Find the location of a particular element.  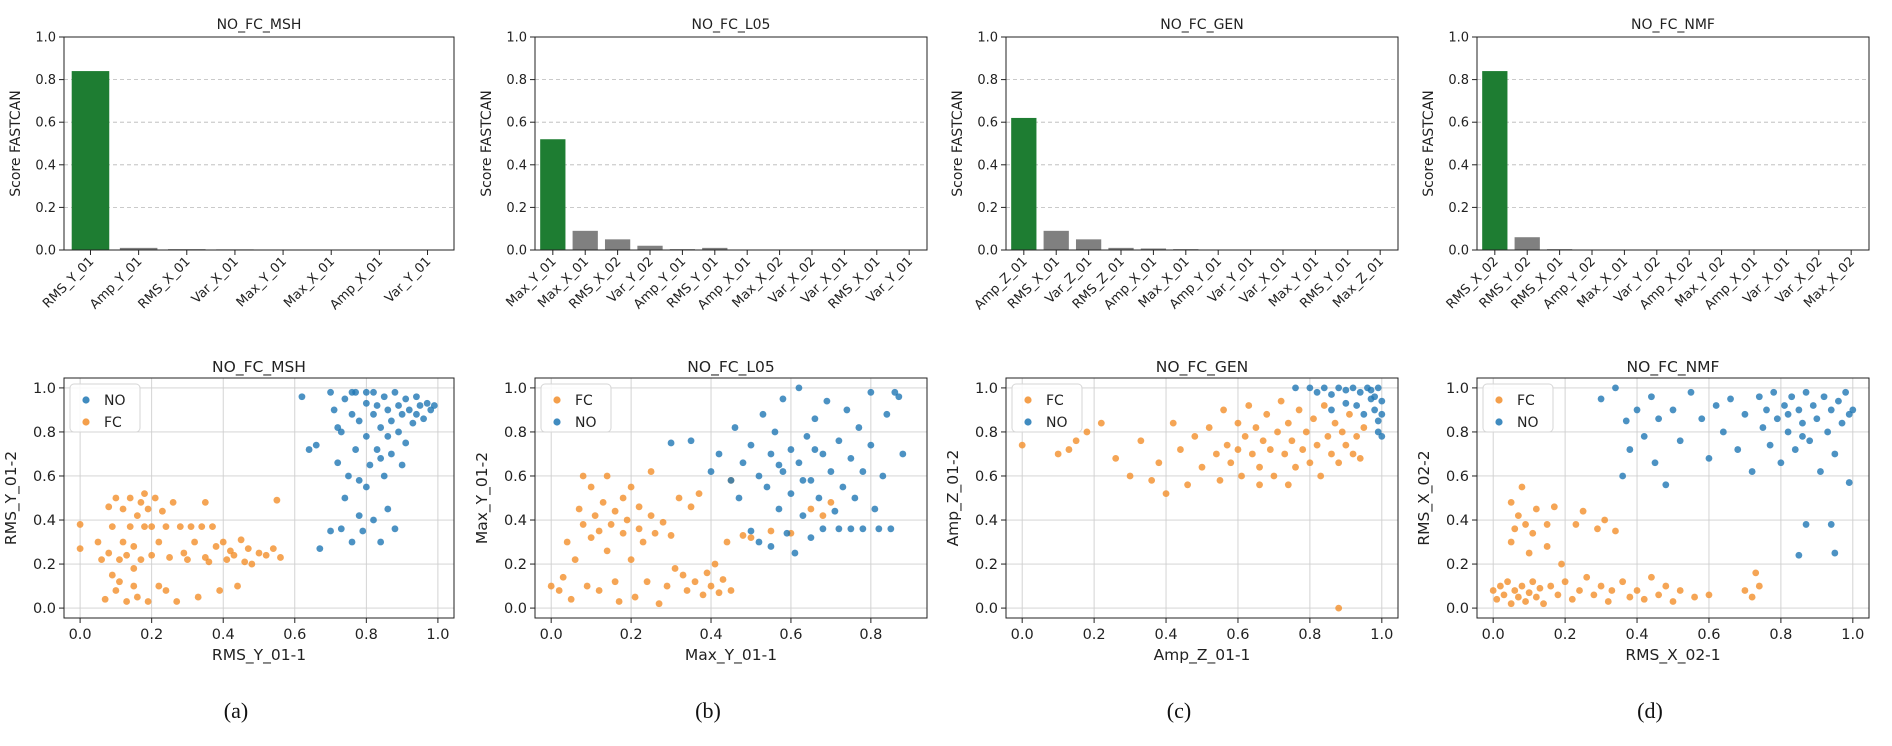

y-axis-label: Score FASTCAN is located at coordinates (16, 143).